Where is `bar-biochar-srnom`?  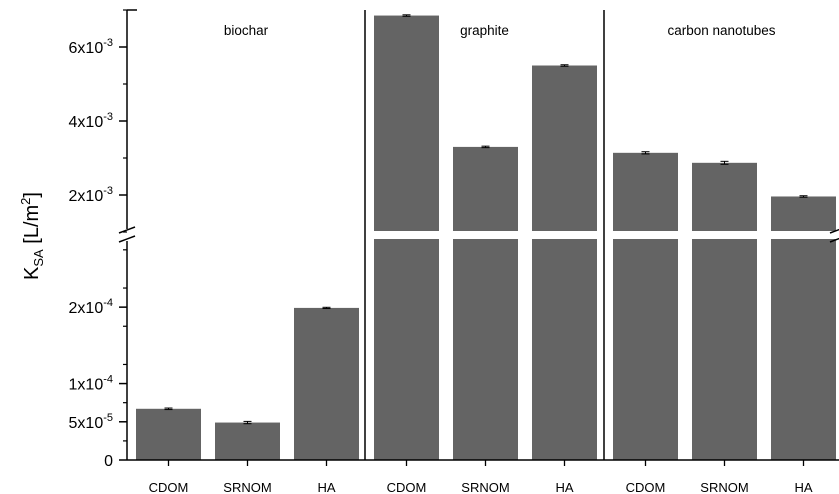 bar-biochar-srnom is located at coordinates (247, 441).